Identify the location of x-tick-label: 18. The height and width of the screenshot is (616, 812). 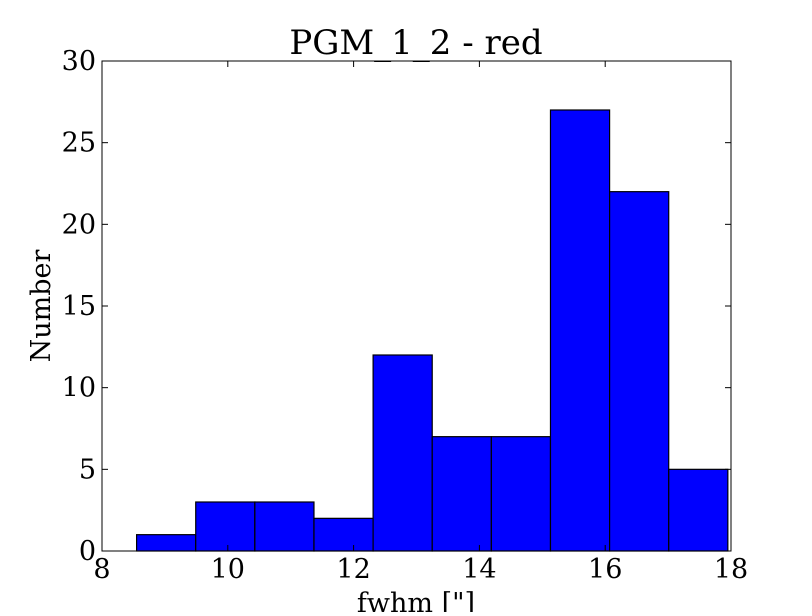
(731, 569).